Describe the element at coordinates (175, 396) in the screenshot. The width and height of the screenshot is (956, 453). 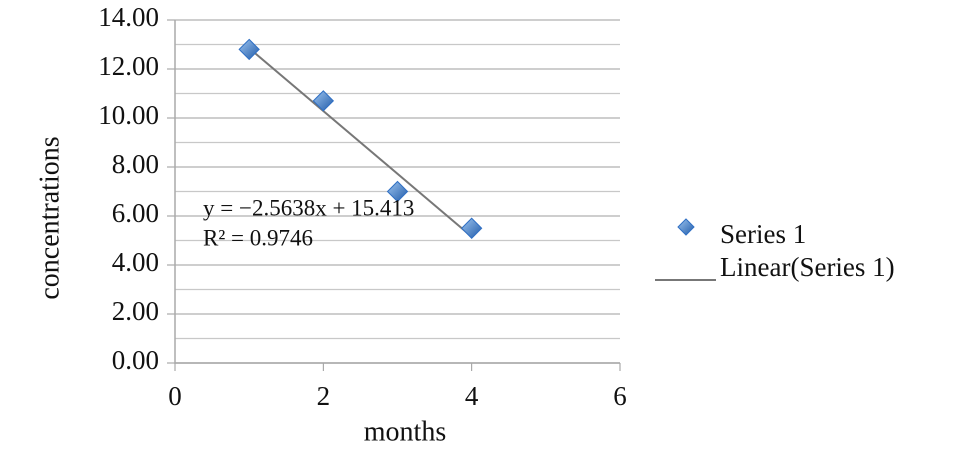
I see `x-tick-label: 0` at that location.